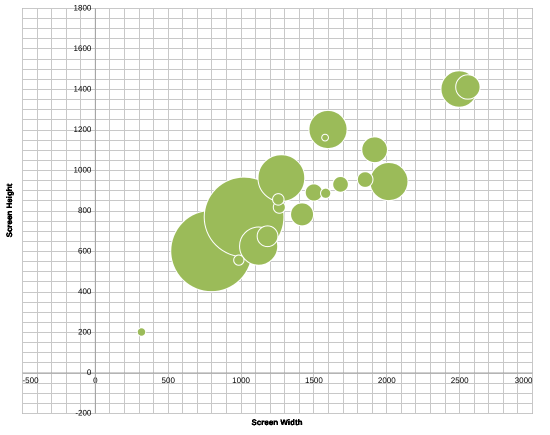  Describe the element at coordinates (89, 372) in the screenshot. I see `y-tick-label: 0` at that location.